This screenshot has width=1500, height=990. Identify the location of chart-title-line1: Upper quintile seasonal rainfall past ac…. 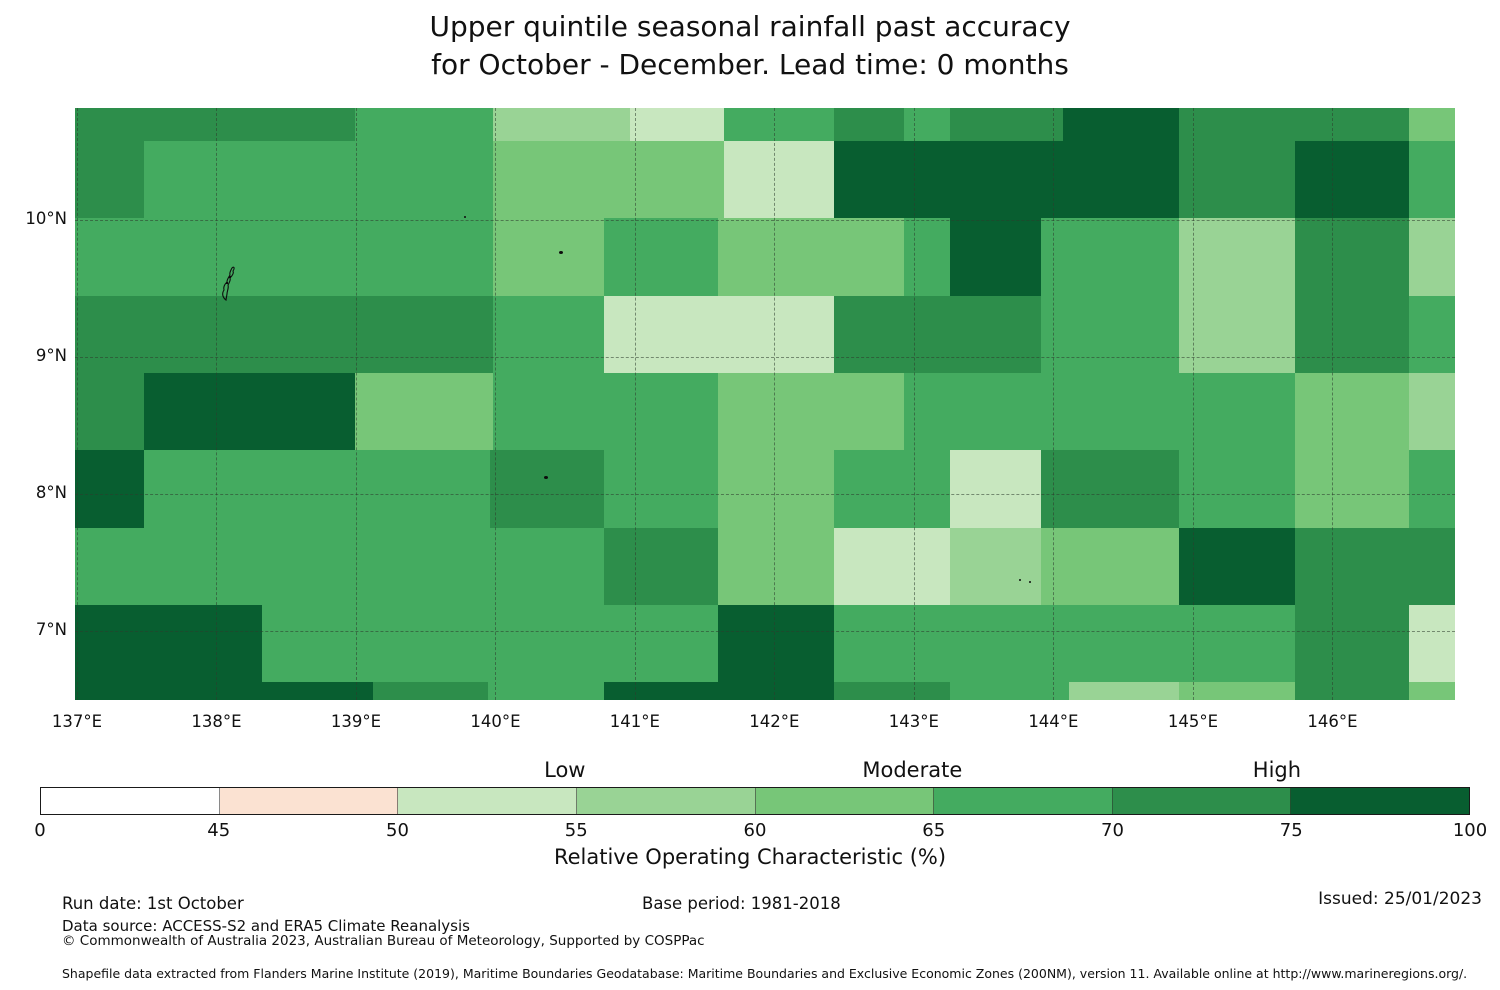
(750, 26).